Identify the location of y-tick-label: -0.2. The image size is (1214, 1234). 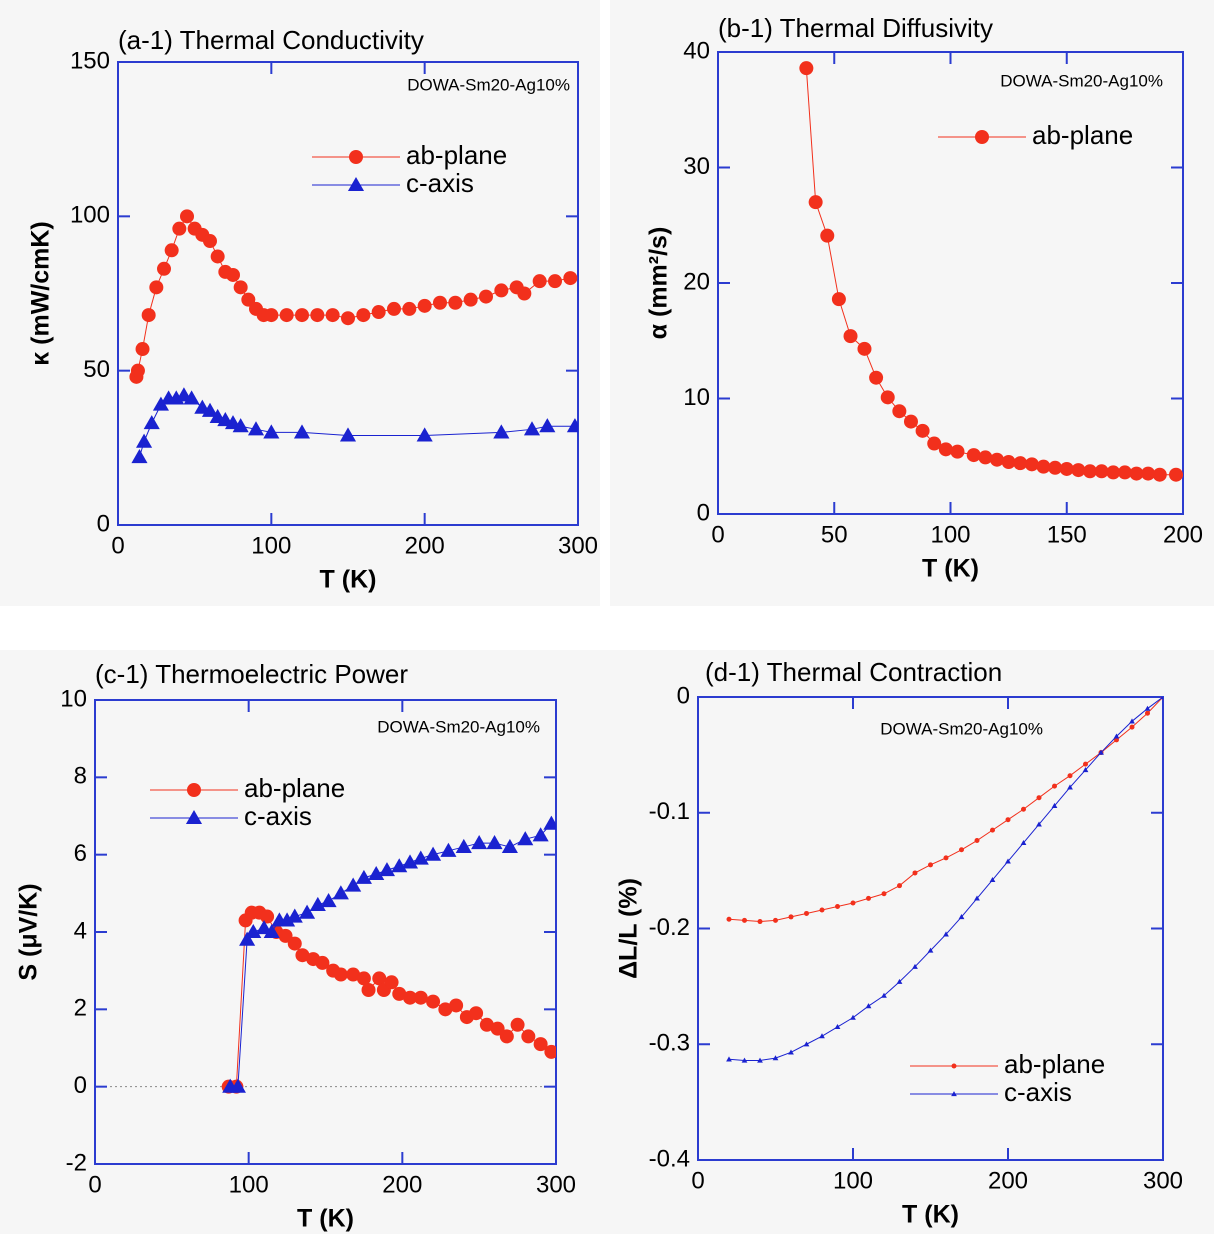
(669, 927).